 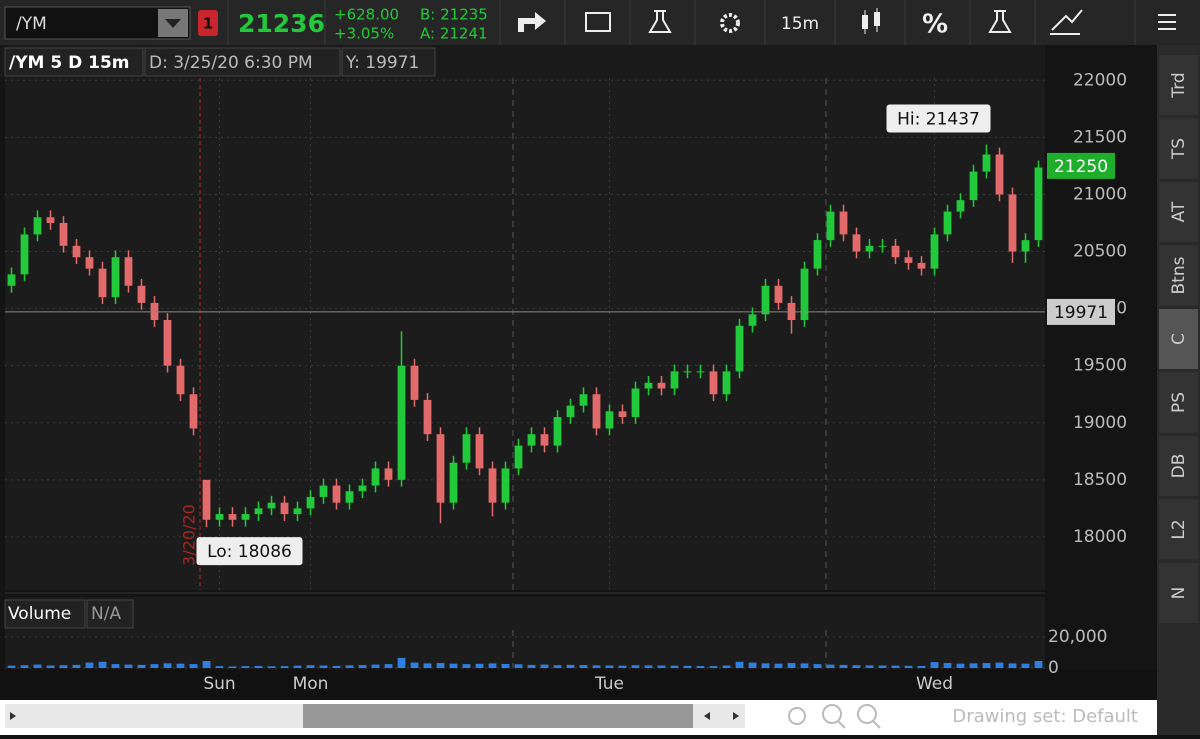 What do you see at coordinates (208, 23) in the screenshot?
I see `alert-badge` at bounding box center [208, 23].